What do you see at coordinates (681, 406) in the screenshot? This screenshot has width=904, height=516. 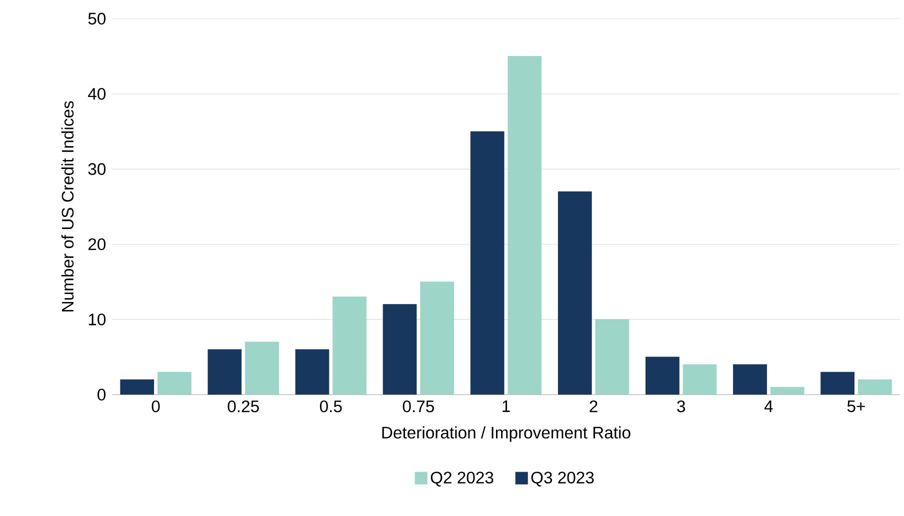 I see `x-tick-label: 3` at bounding box center [681, 406].